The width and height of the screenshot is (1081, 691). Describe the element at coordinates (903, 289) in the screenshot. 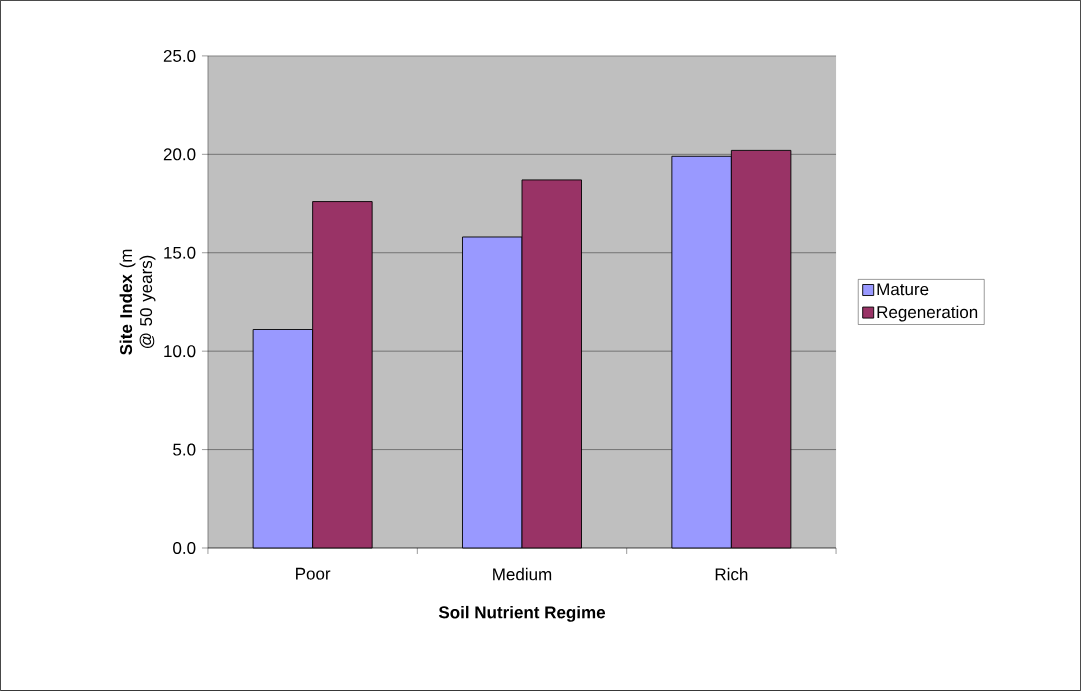

I see `legend-label: Mature` at that location.